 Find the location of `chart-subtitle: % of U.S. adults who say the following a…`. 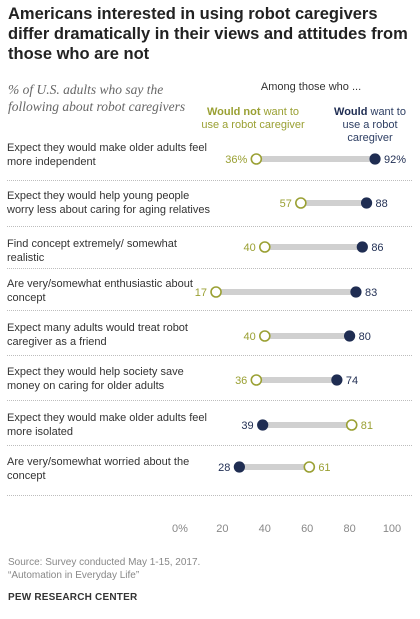

chart-subtitle: % of U.S. adults who say the following a… is located at coordinates (97, 98).